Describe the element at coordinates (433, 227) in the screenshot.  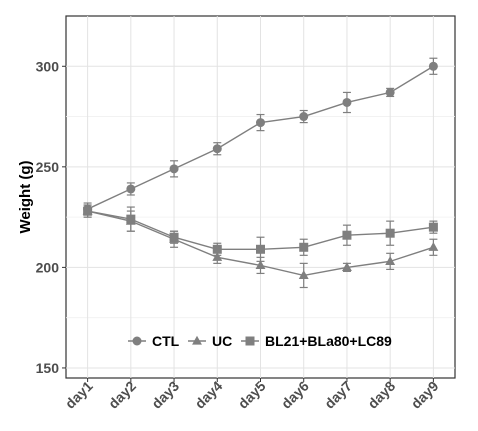
I see `data-point-BL21+BLa80+LC89-day9` at that location.